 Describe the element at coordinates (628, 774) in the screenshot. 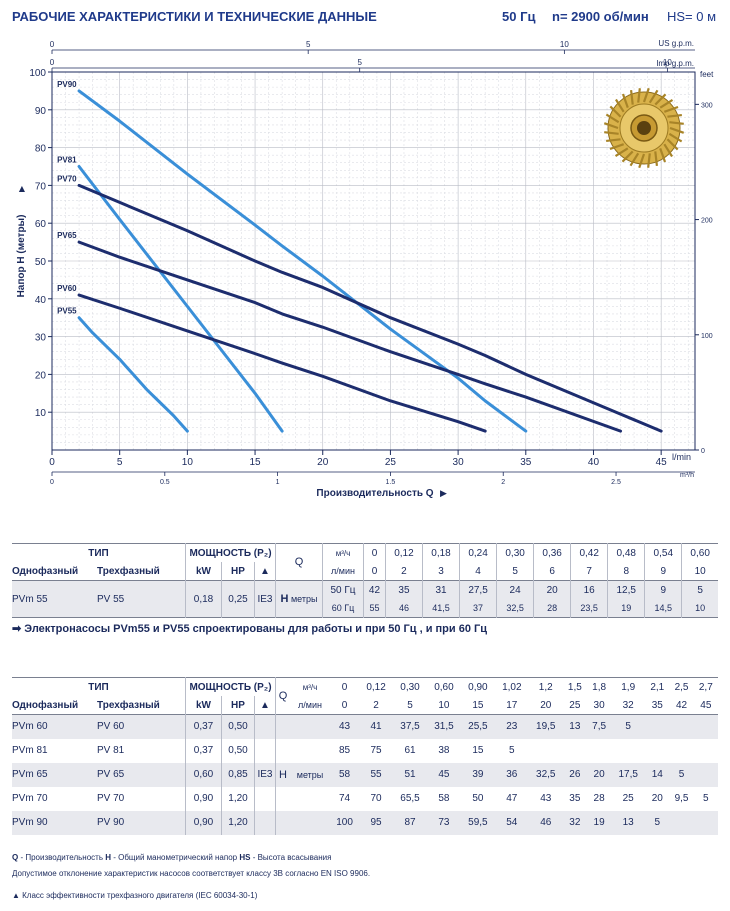

I see `row-h-value: 17,5` at that location.